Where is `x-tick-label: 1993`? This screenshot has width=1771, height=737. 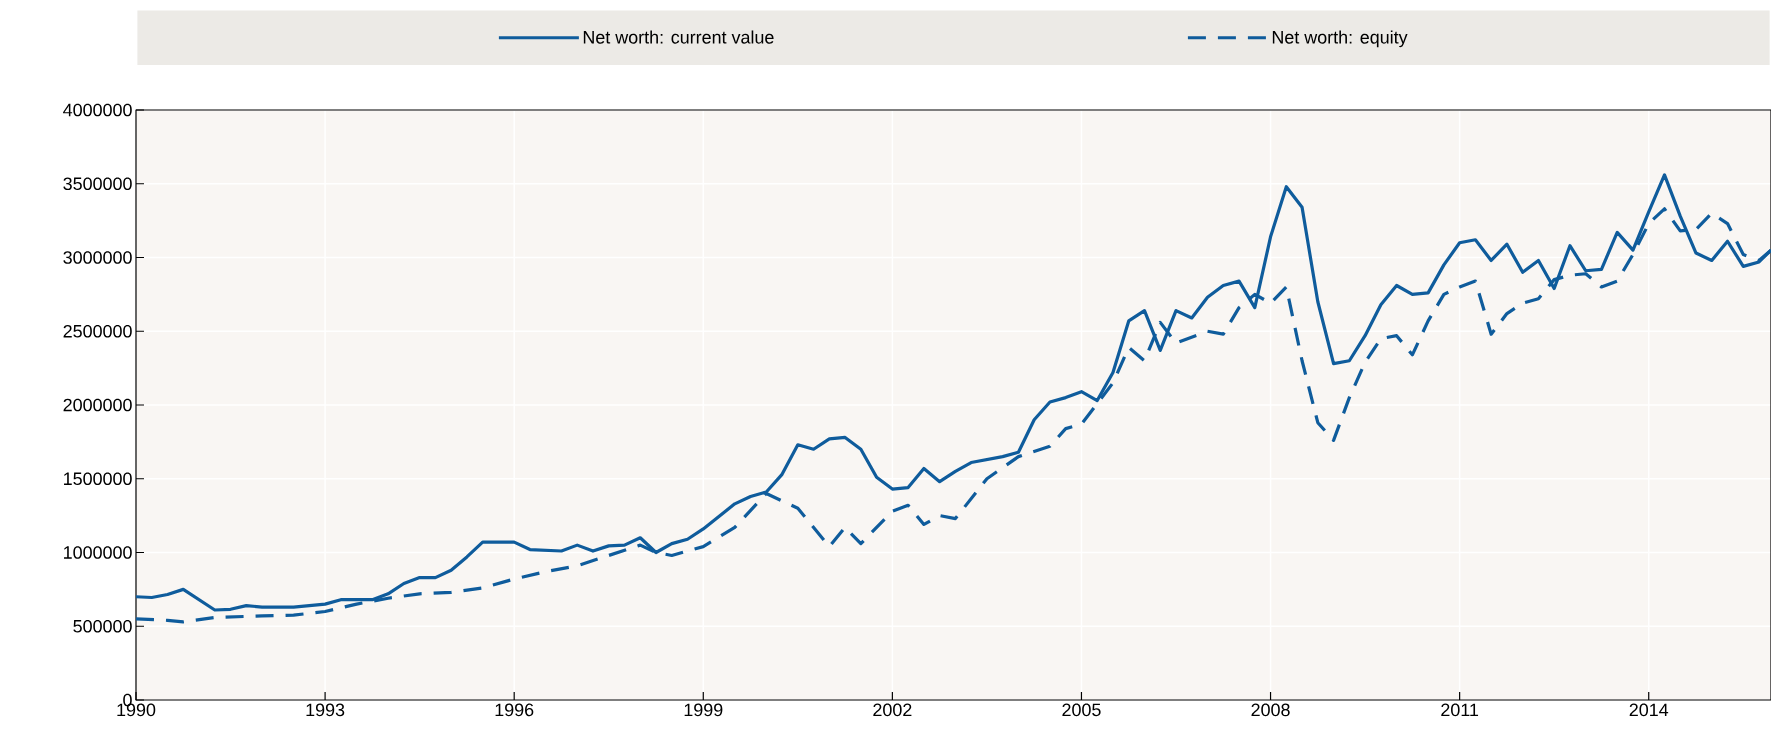 x-tick-label: 1993 is located at coordinates (325, 710).